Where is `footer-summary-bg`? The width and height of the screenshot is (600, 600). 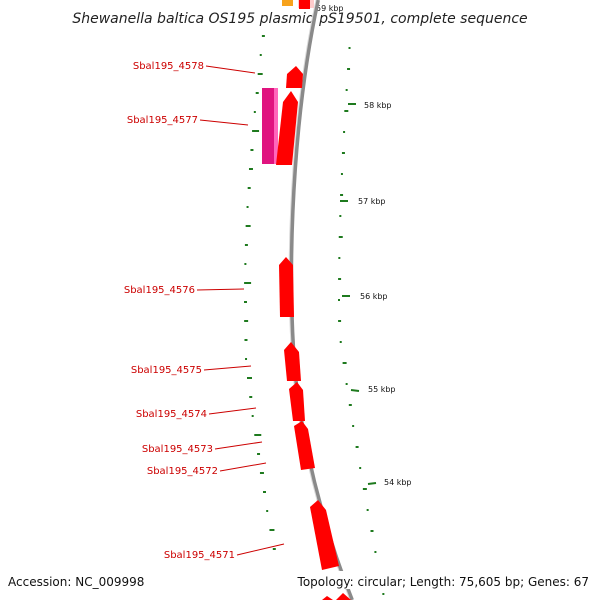
footer-summary-bg is located at coordinates (446, 580).